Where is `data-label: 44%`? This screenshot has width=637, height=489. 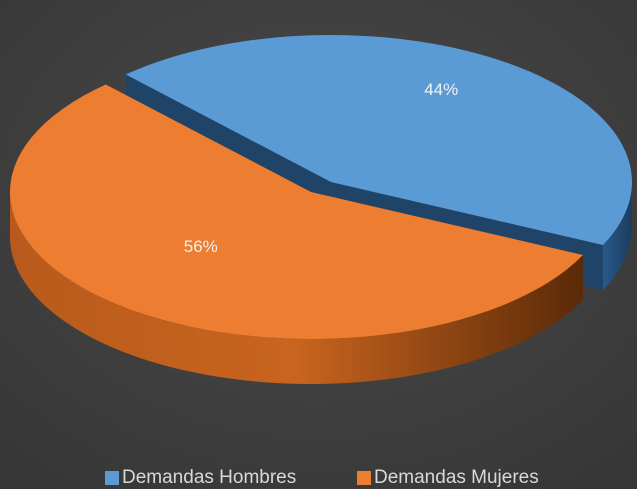 data-label: 44% is located at coordinates (441, 89).